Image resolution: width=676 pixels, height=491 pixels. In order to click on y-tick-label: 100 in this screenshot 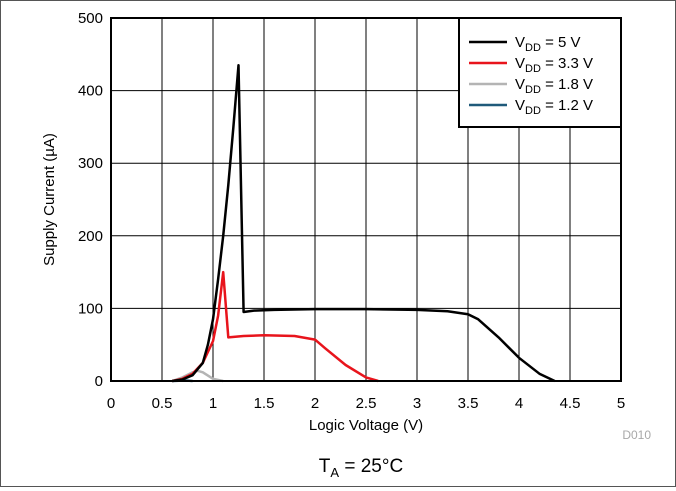, I will do `click(90, 308)`.